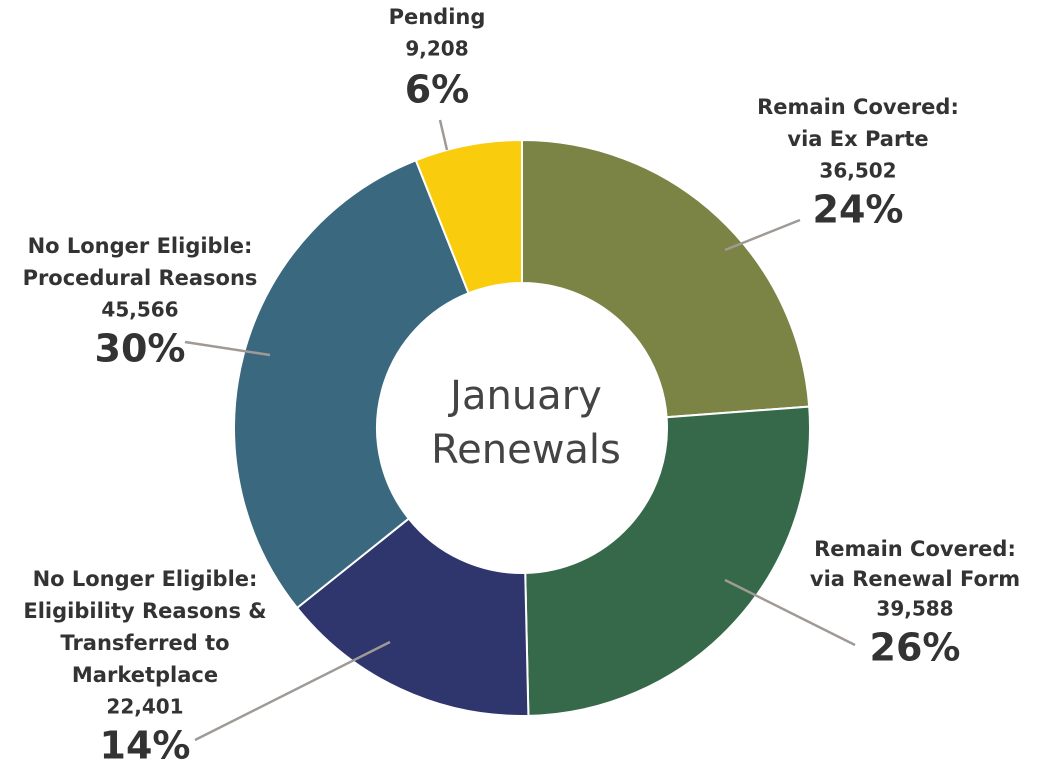  I want to click on percent-label: 30%, so click(140, 349).